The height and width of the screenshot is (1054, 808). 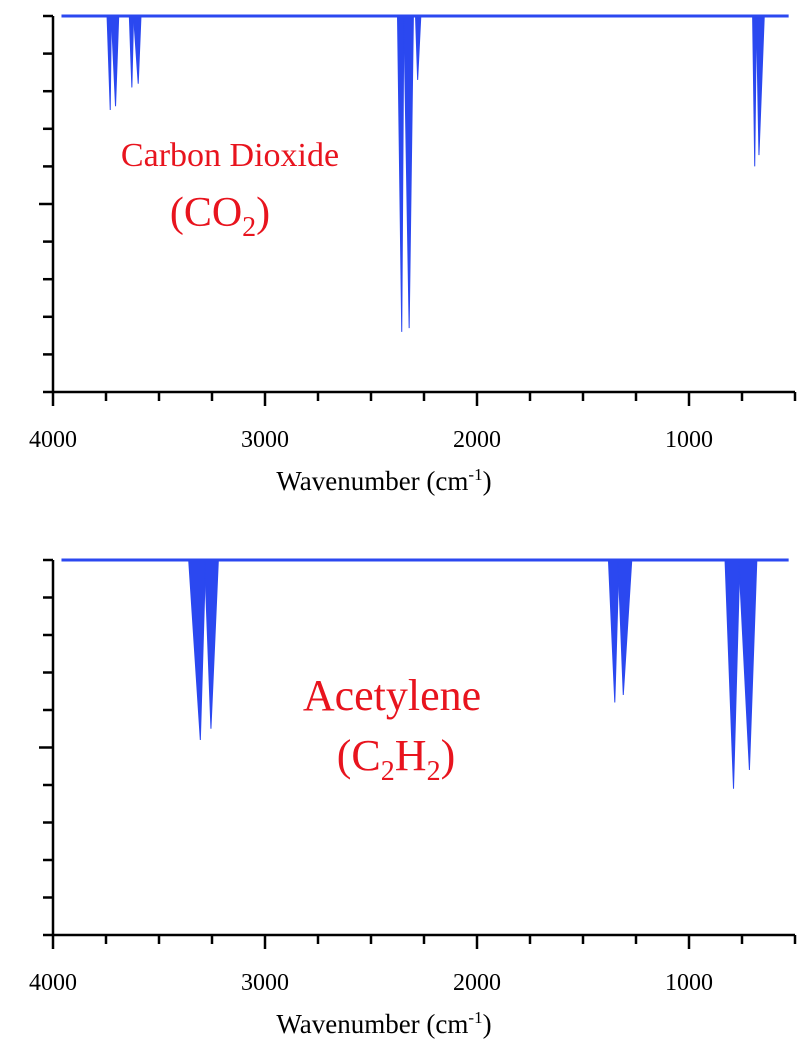 What do you see at coordinates (396, 759) in the screenshot?
I see `compound-formula-label: (C2H2)` at bounding box center [396, 759].